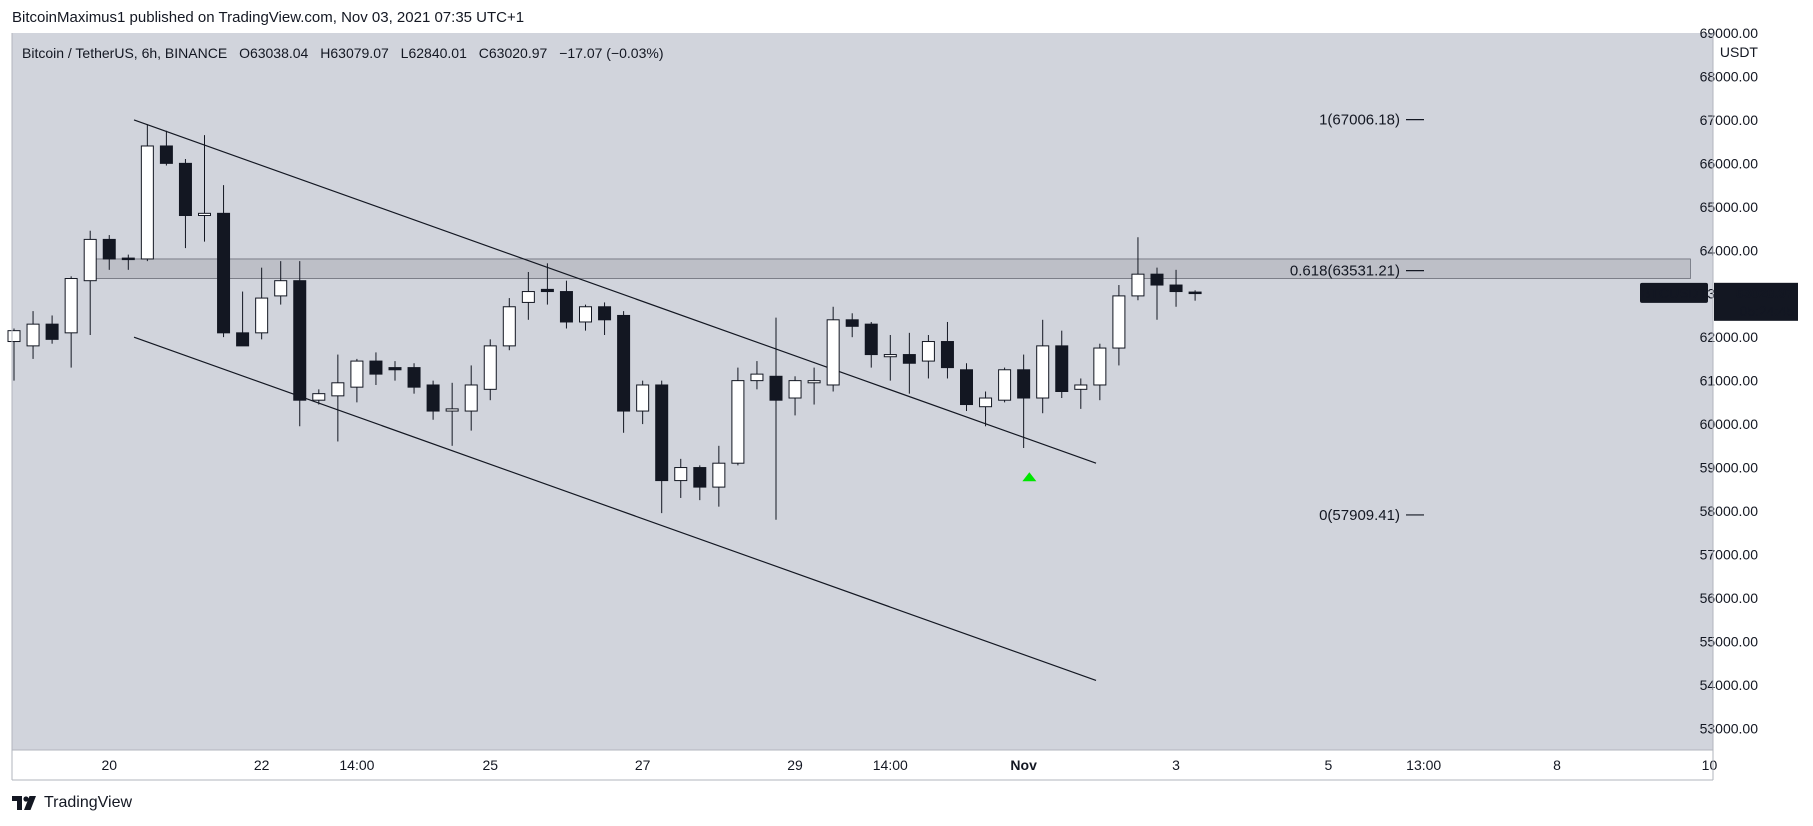 The width and height of the screenshot is (1813, 826). I want to click on resistance-zone, so click(893, 268).